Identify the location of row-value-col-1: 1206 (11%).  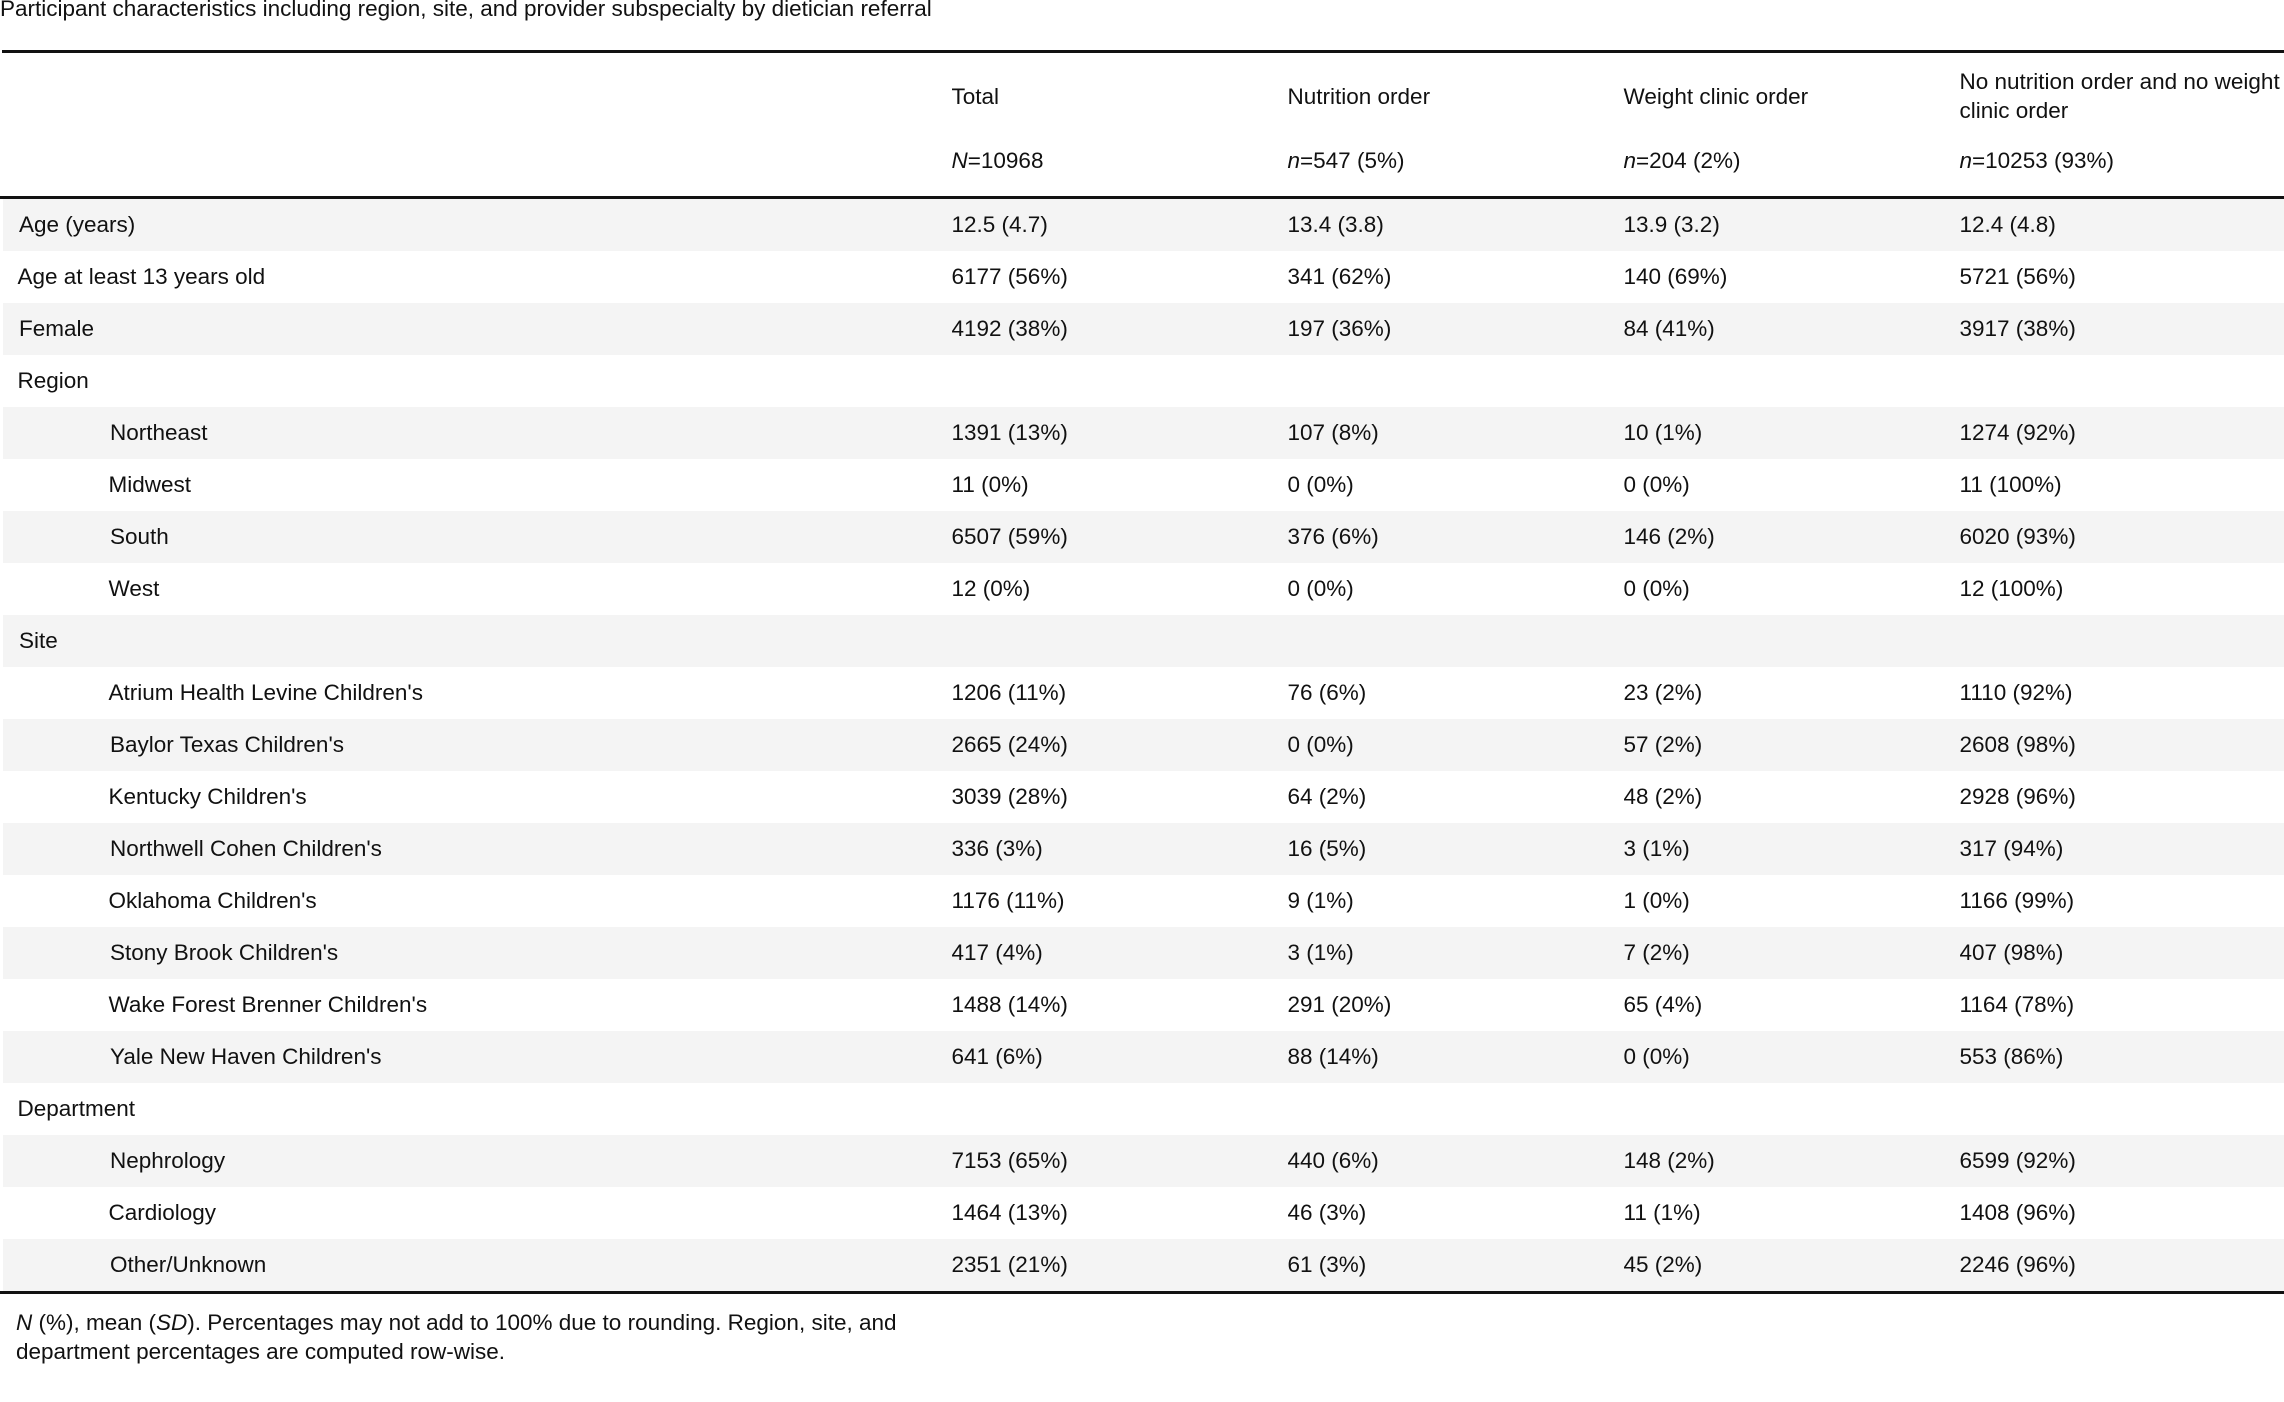
(1009, 692).